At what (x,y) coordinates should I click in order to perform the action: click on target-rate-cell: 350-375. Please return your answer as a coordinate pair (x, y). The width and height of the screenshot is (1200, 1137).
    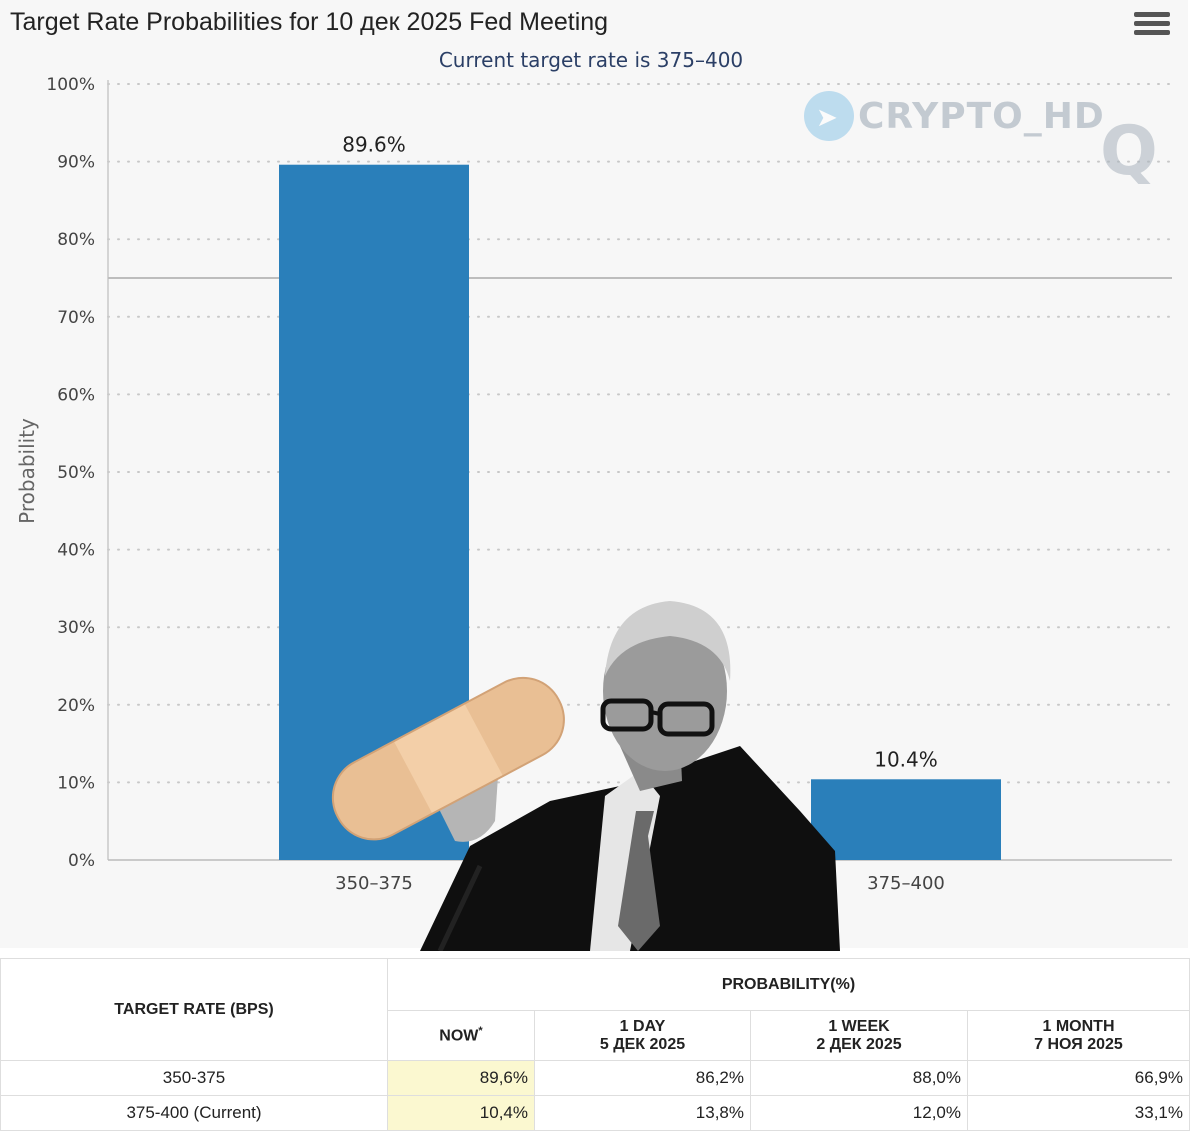
    Looking at the image, I should click on (194, 1078).